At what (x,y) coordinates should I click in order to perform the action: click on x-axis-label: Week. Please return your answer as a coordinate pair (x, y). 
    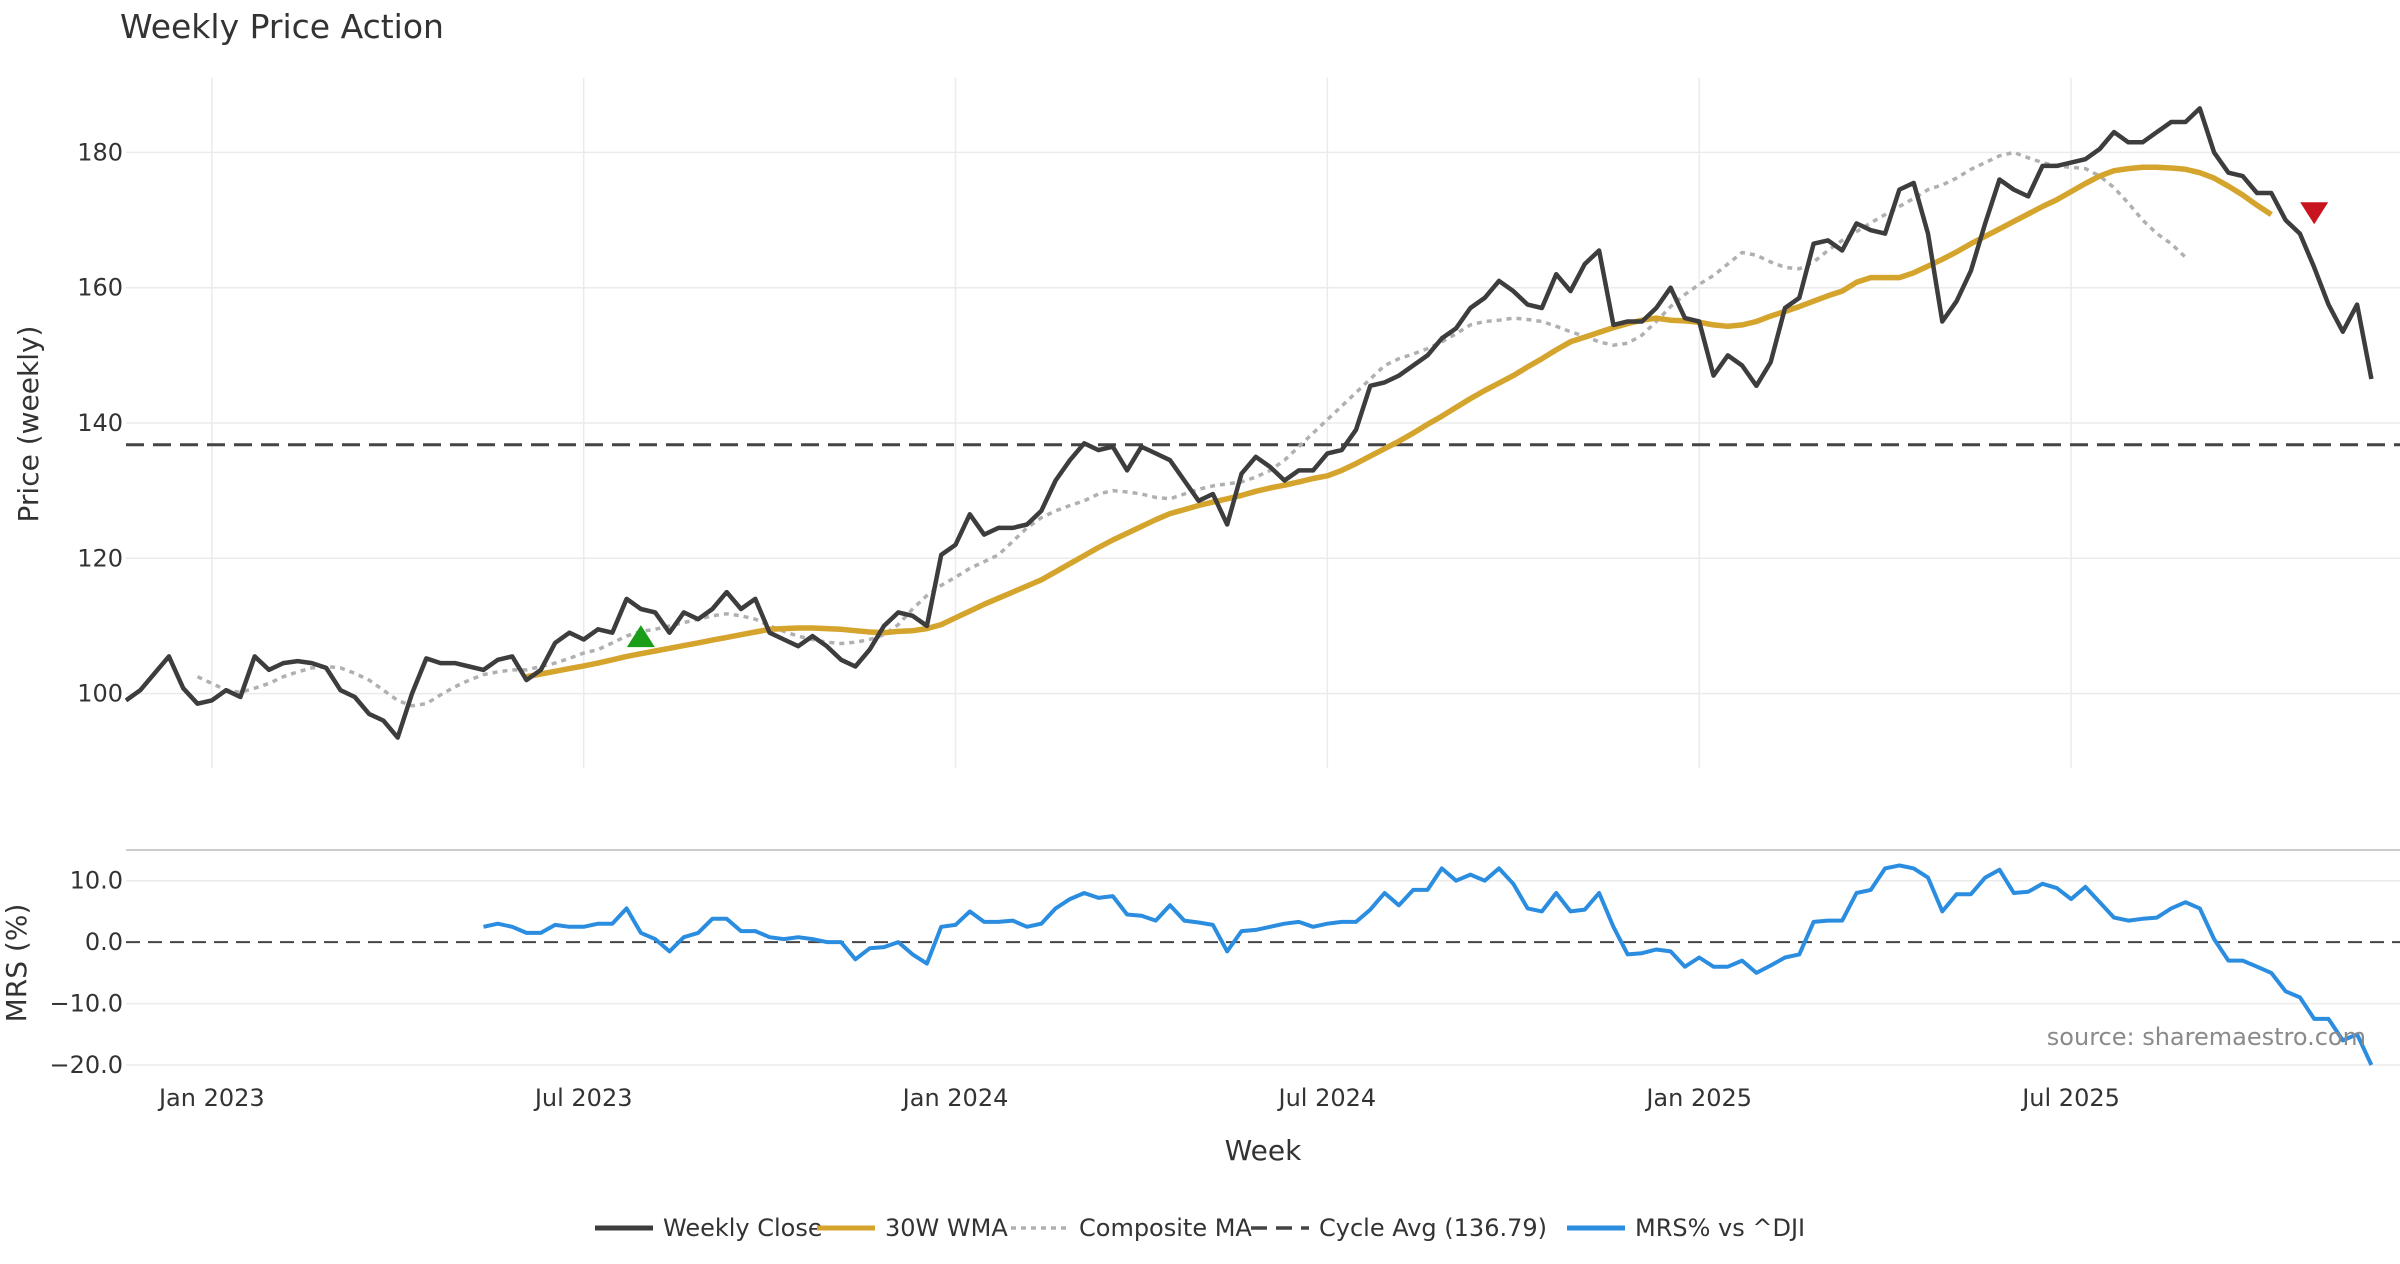
    Looking at the image, I should click on (1263, 1150).